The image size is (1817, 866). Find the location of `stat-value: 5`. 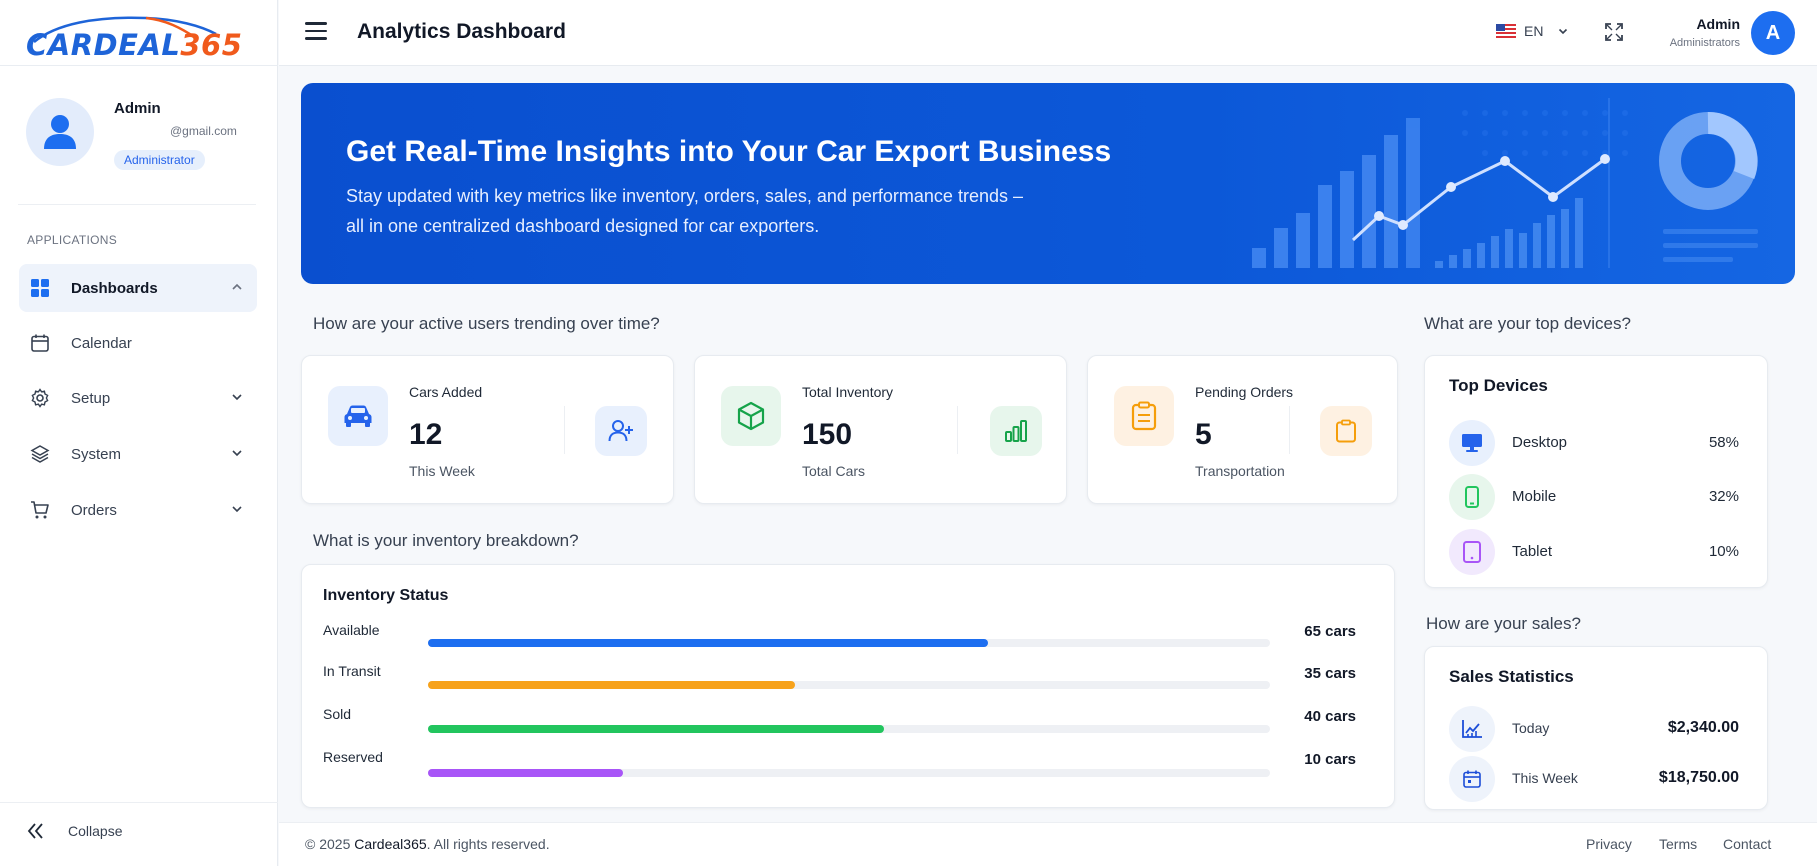

stat-value: 5 is located at coordinates (1203, 434).